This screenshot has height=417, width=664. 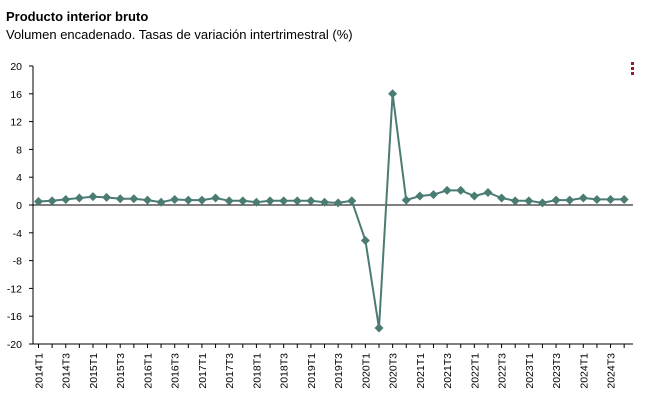 I want to click on y-tick-label: -20, so click(x=14, y=345).